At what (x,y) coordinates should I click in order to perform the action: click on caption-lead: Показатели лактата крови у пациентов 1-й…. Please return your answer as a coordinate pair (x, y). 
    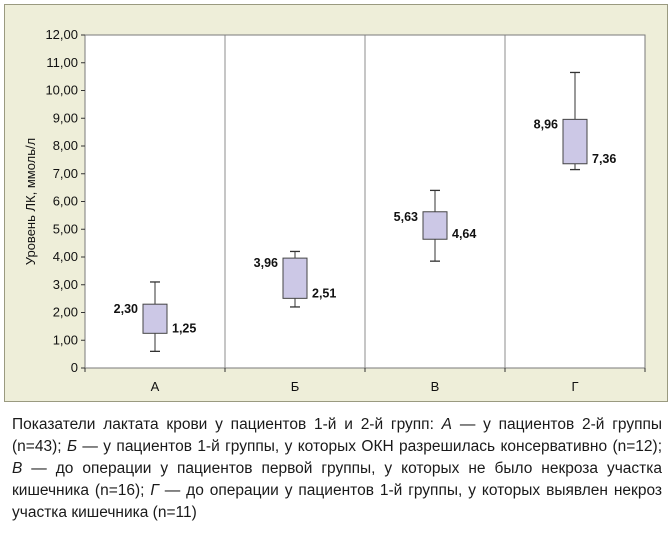
    Looking at the image, I should click on (227, 424).